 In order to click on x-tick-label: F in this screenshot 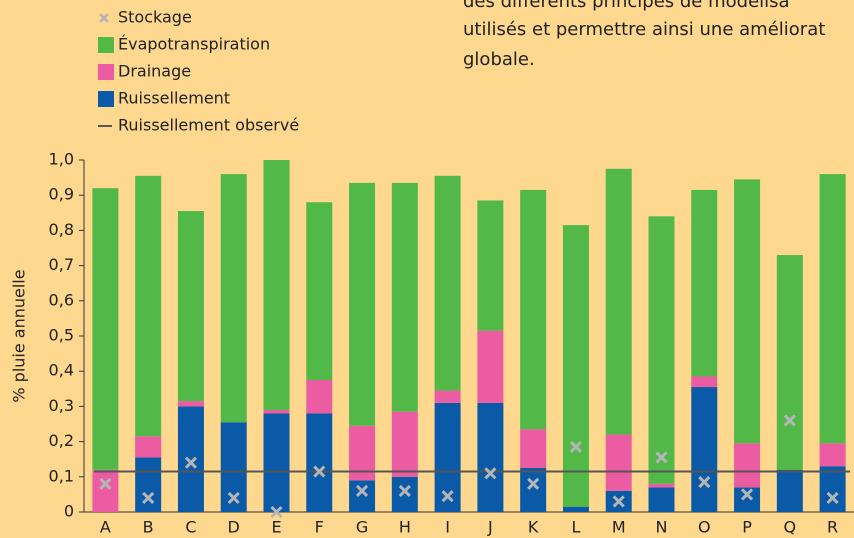, I will do `click(319, 527)`.